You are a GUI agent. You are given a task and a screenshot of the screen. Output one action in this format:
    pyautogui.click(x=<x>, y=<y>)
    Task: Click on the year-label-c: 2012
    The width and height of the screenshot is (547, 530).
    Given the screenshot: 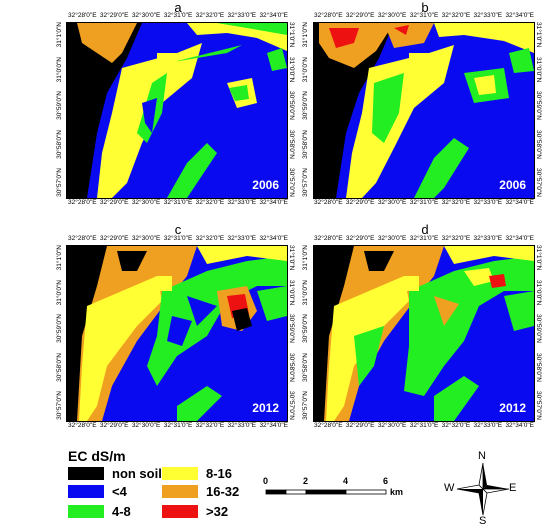 What is the action you would take?
    pyautogui.click(x=265, y=408)
    